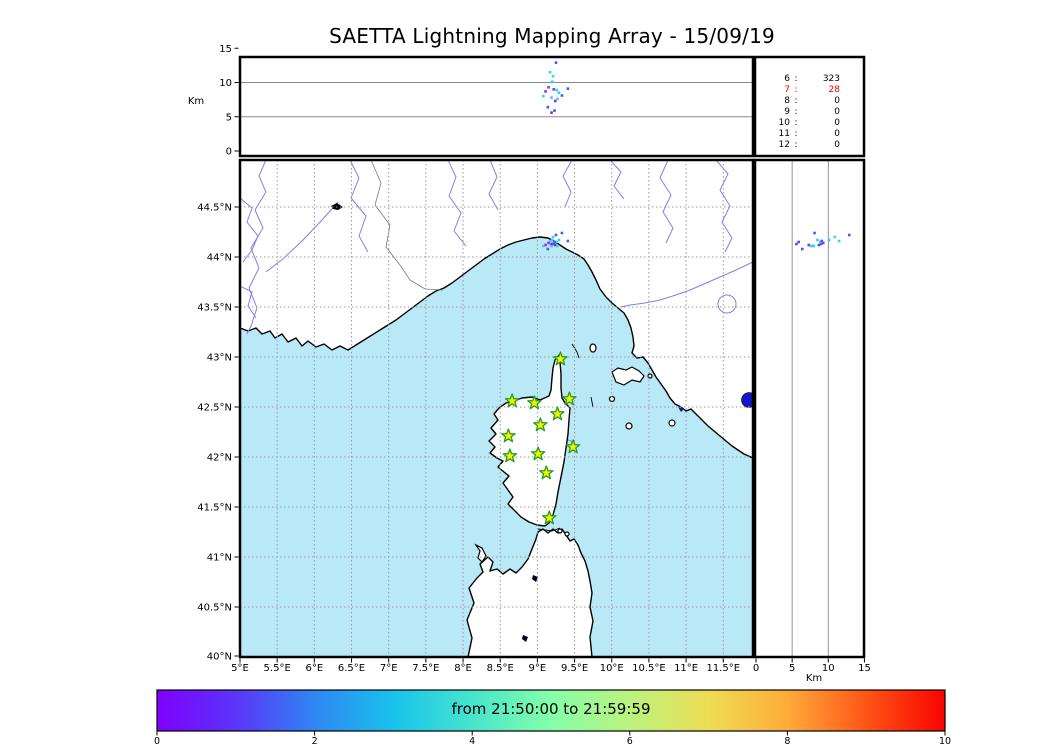  What do you see at coordinates (214, 208) in the screenshot?
I see `lat-tick-label: 44.5°N` at bounding box center [214, 208].